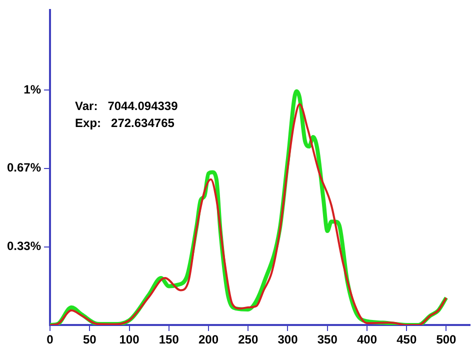  What do you see at coordinates (367, 339) in the screenshot?
I see `x-tick-label: 400` at bounding box center [367, 339].